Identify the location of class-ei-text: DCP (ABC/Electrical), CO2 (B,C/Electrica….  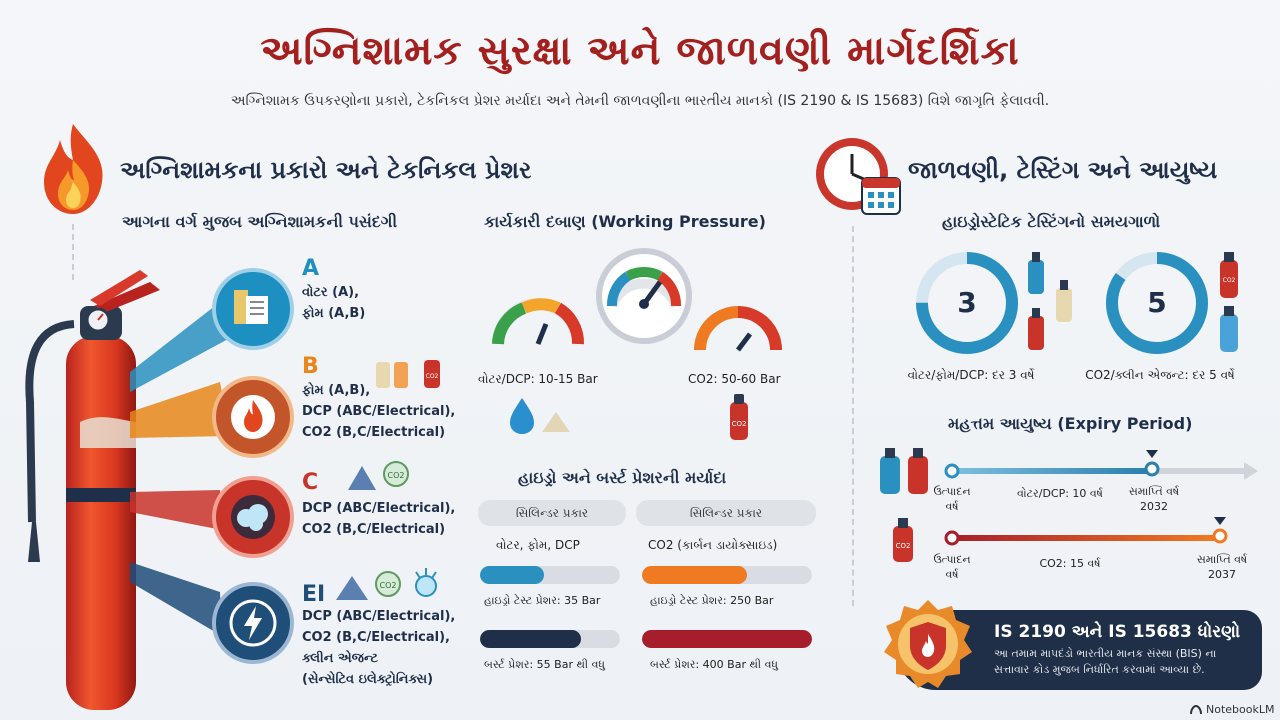
(379, 648).